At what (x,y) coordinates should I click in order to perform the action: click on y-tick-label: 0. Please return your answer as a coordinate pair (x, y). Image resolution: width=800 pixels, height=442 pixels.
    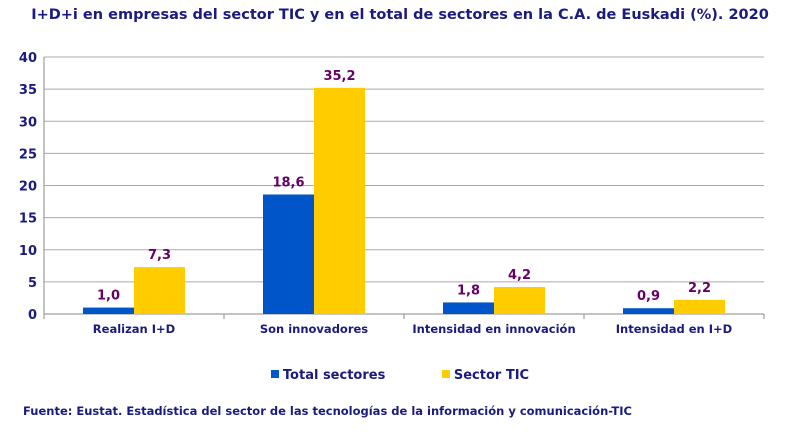
    Looking at the image, I should click on (32, 315).